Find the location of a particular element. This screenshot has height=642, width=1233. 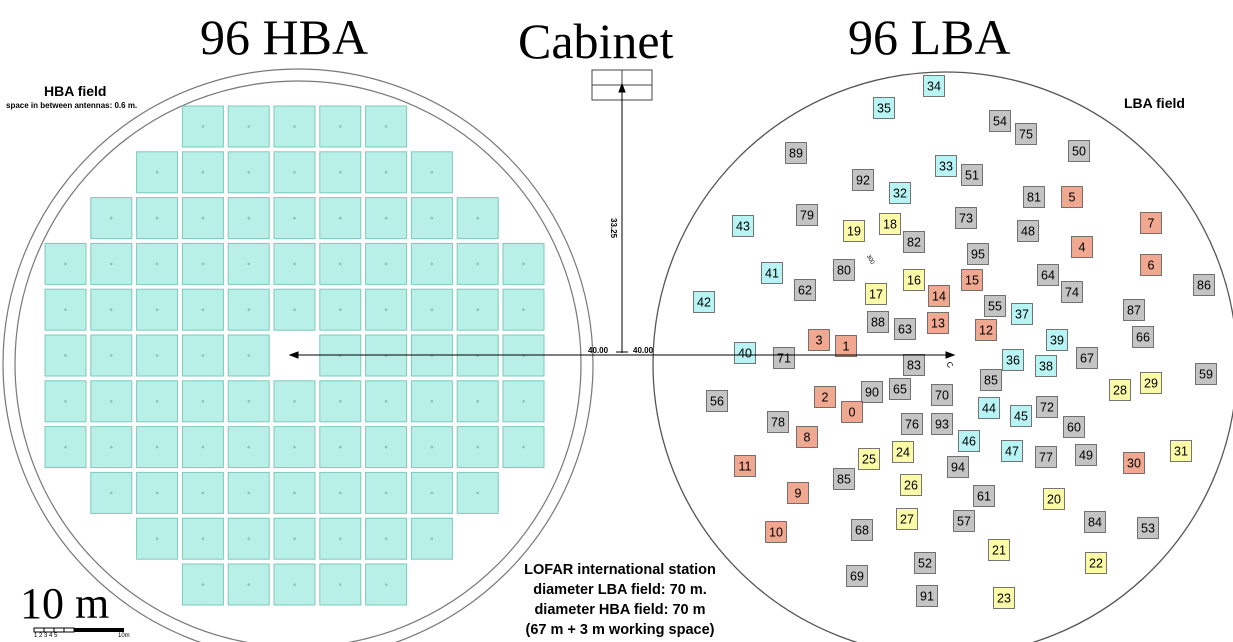

lba-antenna-label: 60 is located at coordinates (1074, 428).